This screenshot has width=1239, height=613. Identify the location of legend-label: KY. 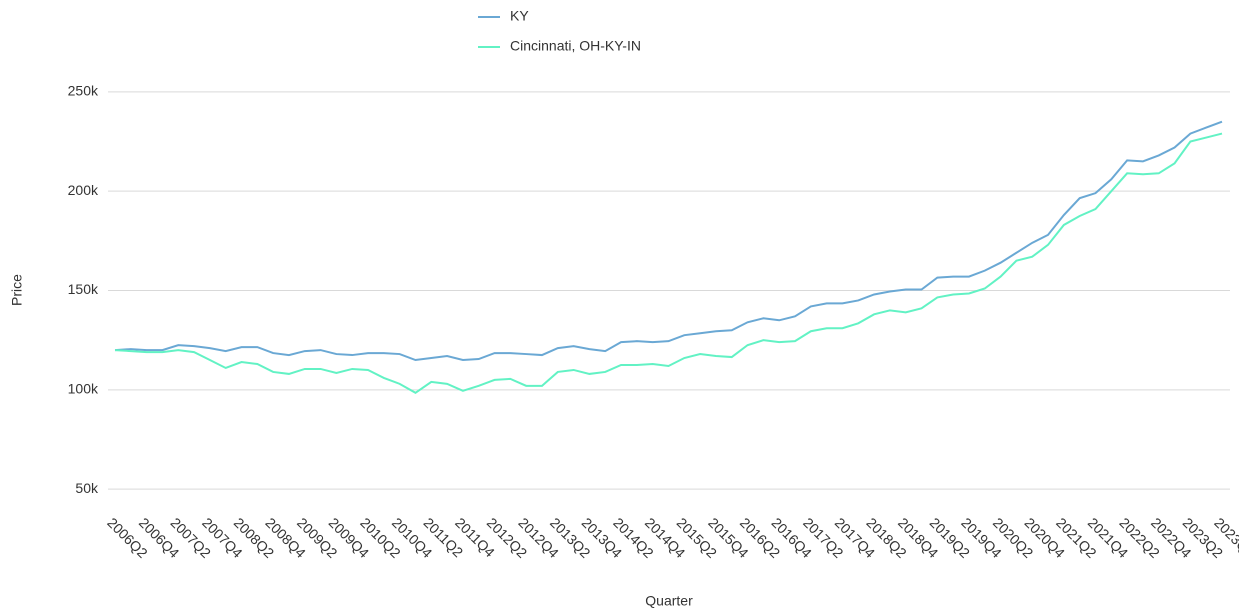
(519, 16).